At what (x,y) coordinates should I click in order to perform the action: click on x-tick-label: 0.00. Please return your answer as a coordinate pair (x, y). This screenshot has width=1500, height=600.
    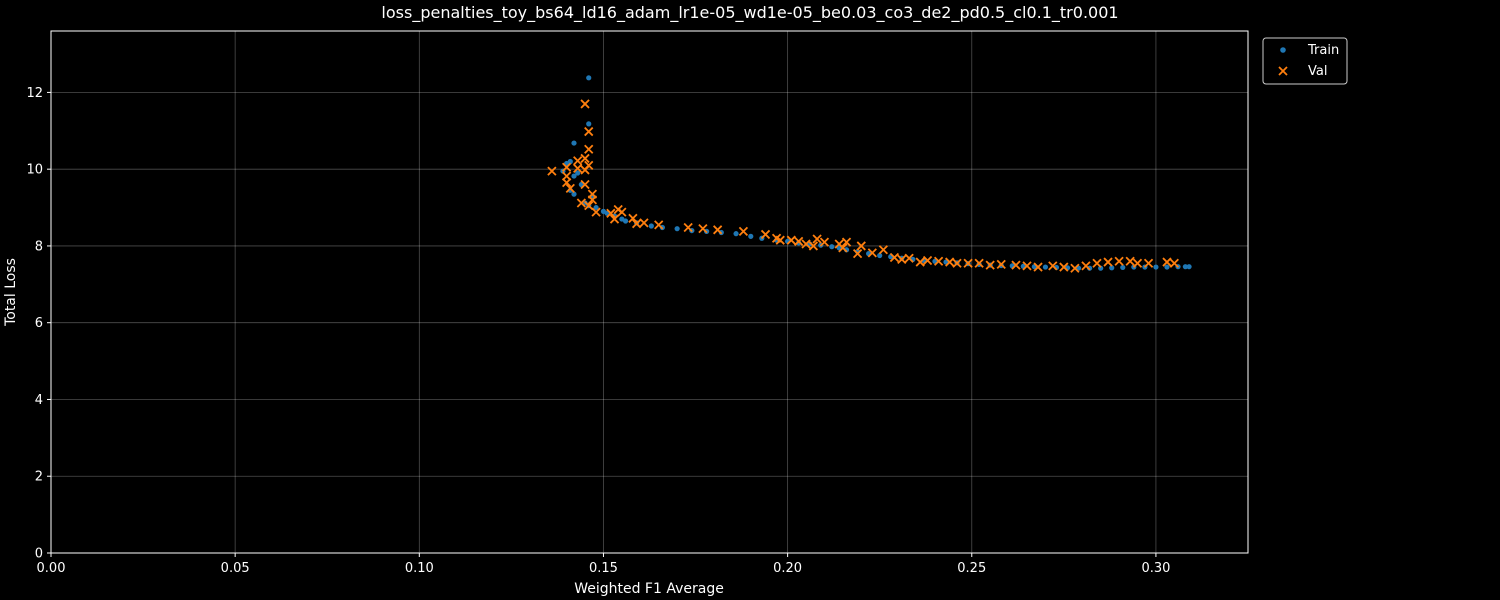
    Looking at the image, I should click on (51, 568).